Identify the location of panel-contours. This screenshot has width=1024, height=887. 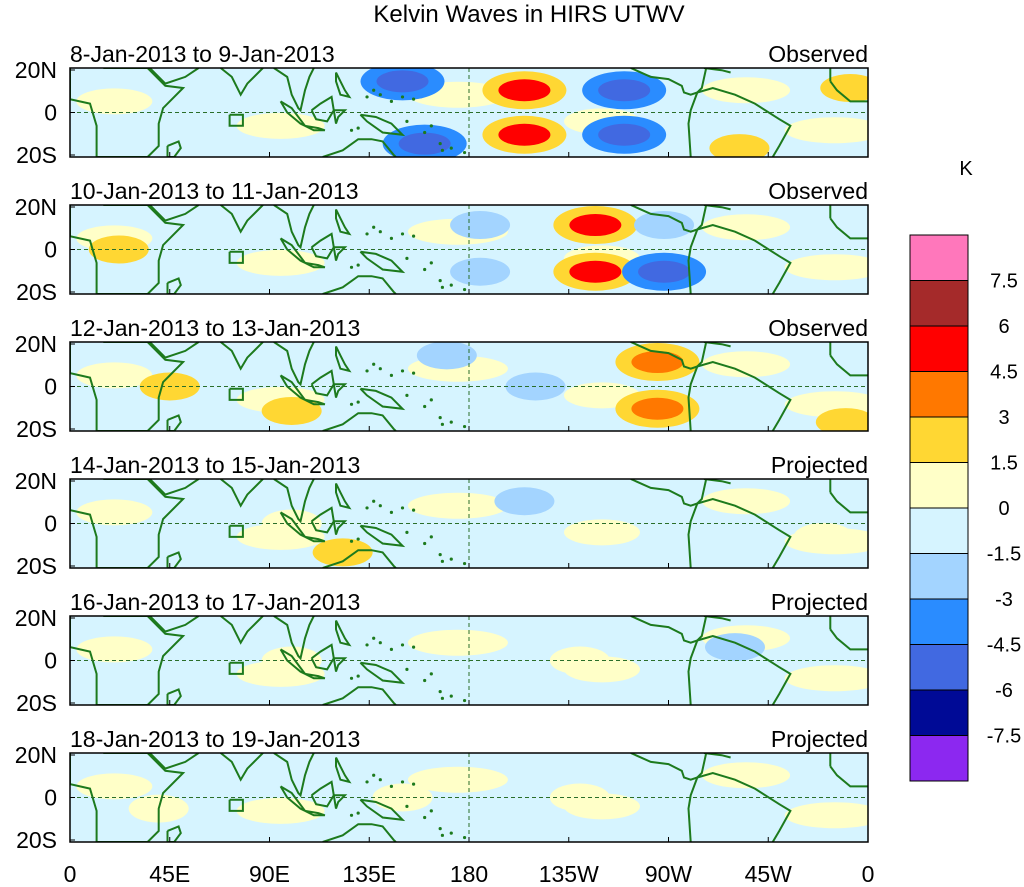
(472, 658).